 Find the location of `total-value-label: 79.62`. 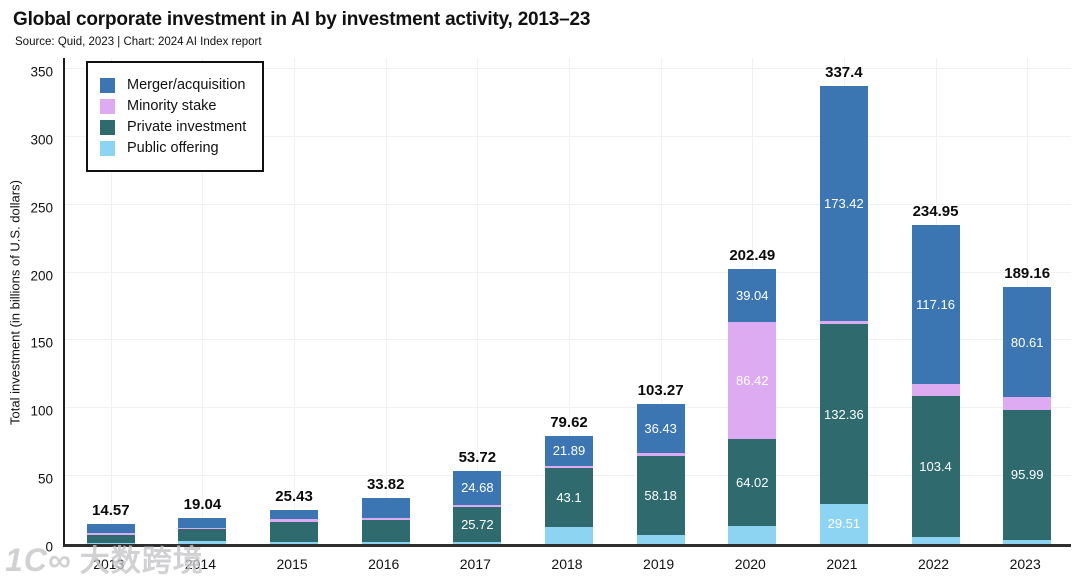

total-value-label: 79.62 is located at coordinates (569, 422).